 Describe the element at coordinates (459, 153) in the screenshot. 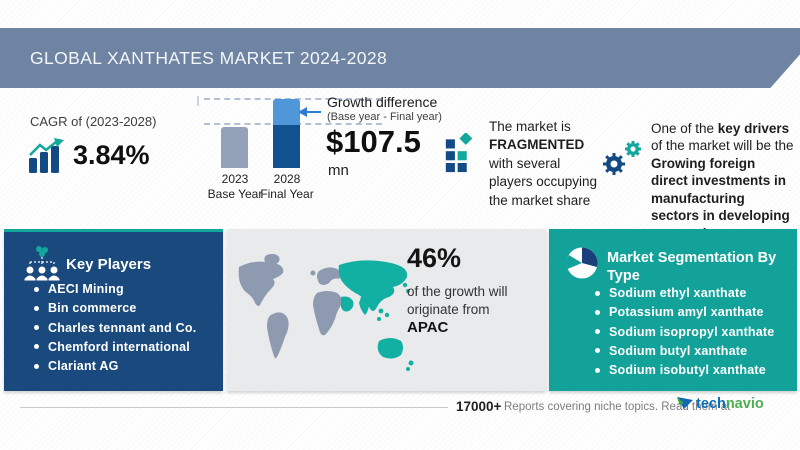

I see `scattered-squares-icon` at that location.